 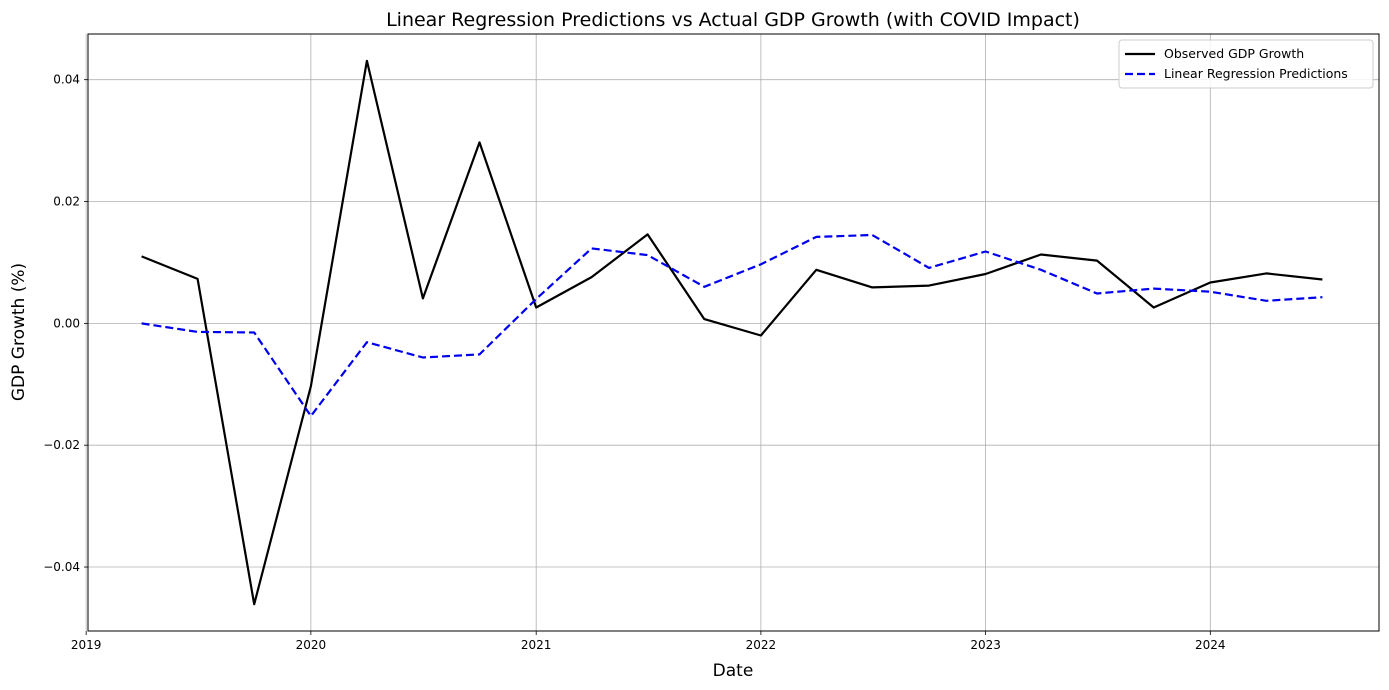 I want to click on legend-label-observed: Observed GDP Growth, so click(x=1234, y=53).